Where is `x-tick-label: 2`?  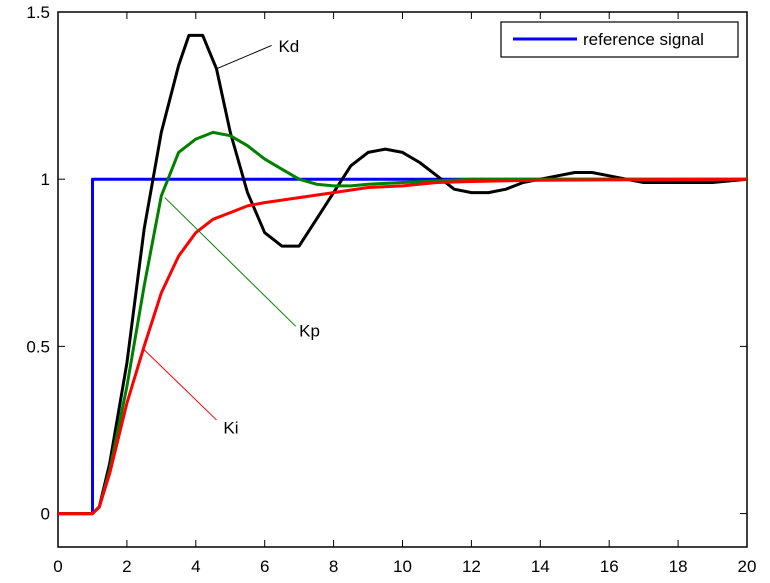 x-tick-label: 2 is located at coordinates (126, 566).